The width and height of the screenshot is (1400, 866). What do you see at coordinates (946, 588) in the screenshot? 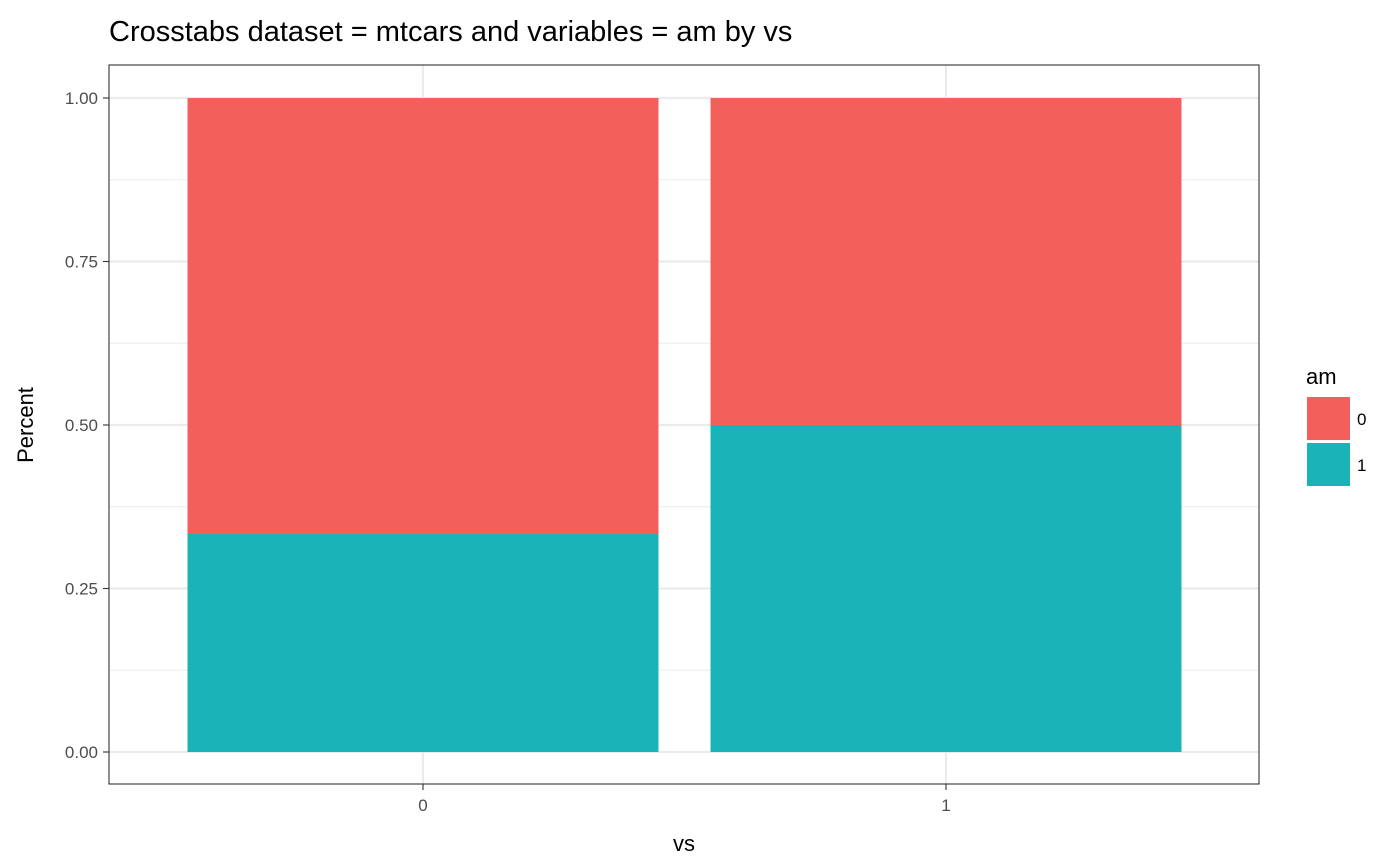
I see `bar-segment-vs1-am1` at bounding box center [946, 588].